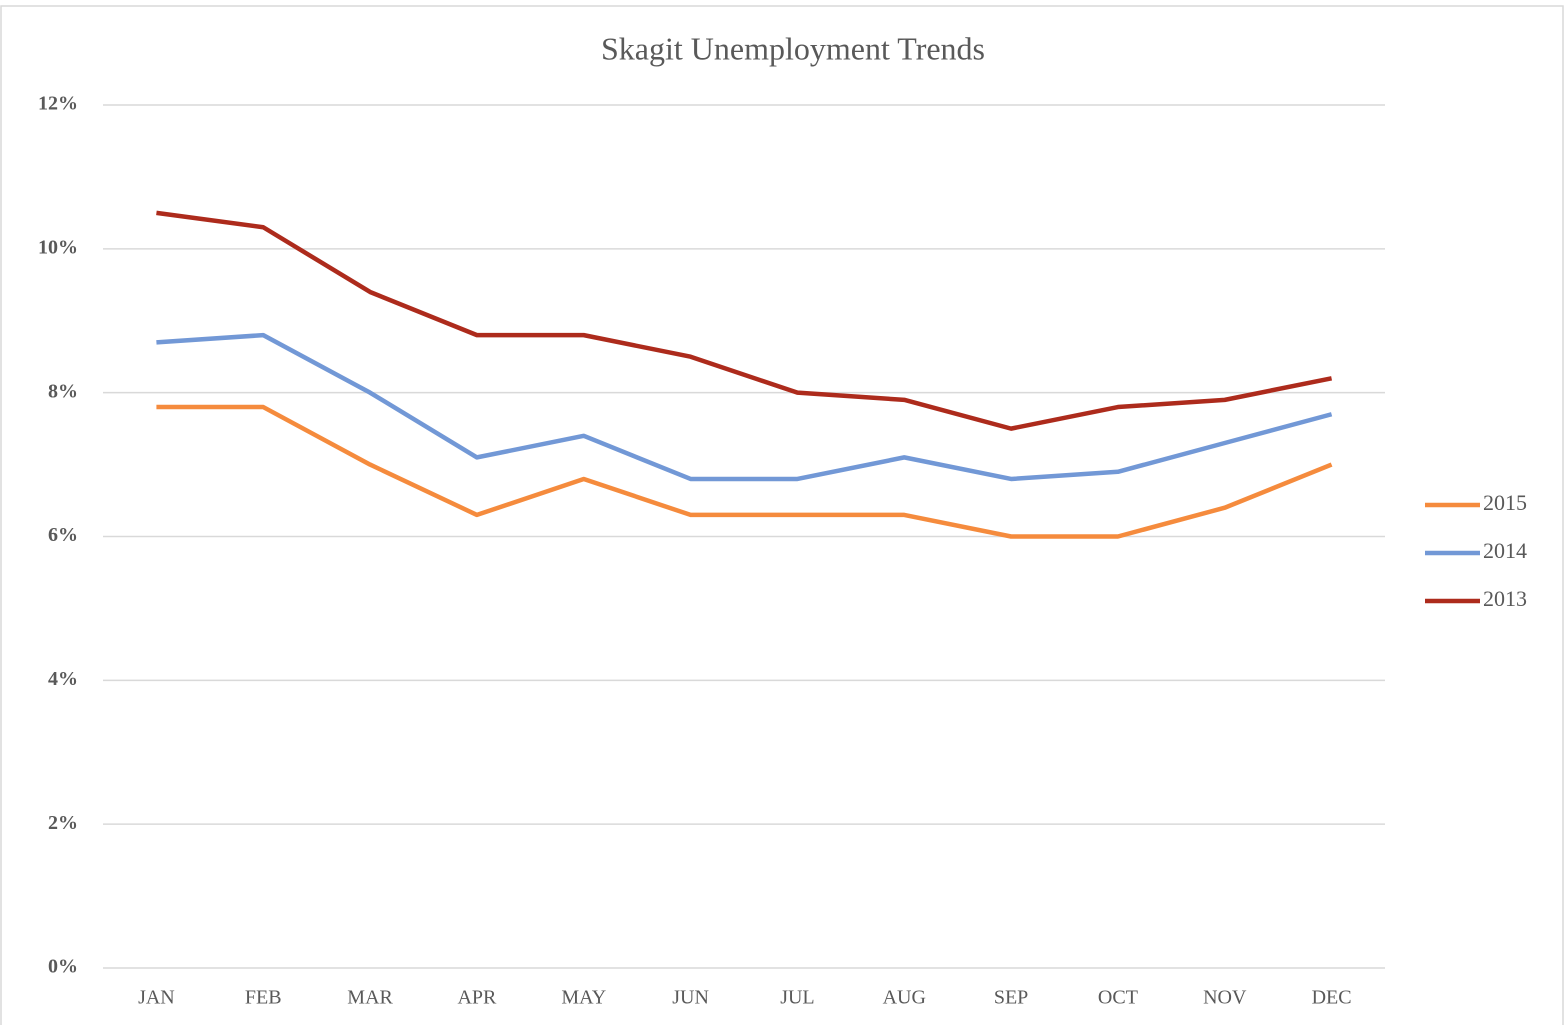  I want to click on y-tick-label: 8%, so click(63, 391).